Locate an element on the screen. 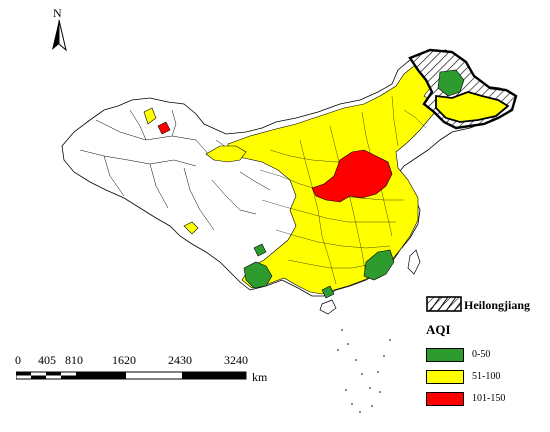 The height and width of the screenshot is (432, 550). taiwan-island is located at coordinates (414, 262).